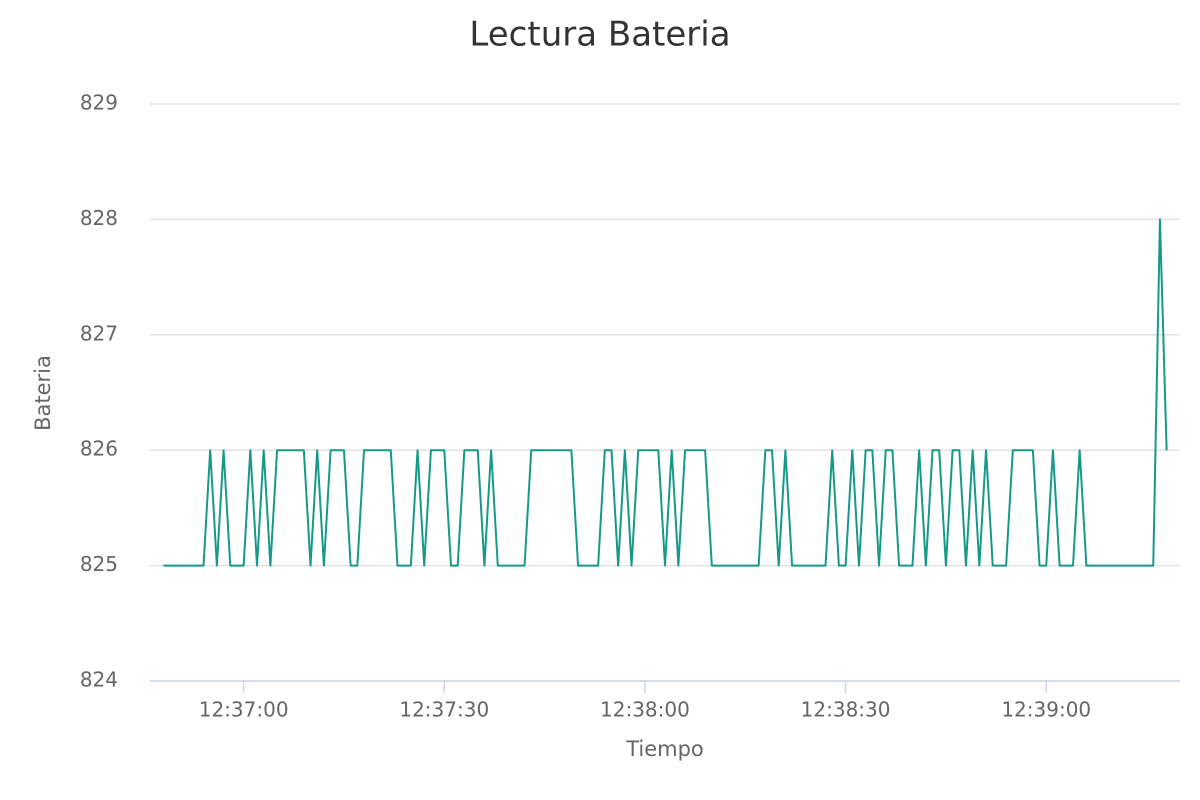 The height and width of the screenshot is (800, 1200). I want to click on y-tick-label: 825, so click(99, 564).